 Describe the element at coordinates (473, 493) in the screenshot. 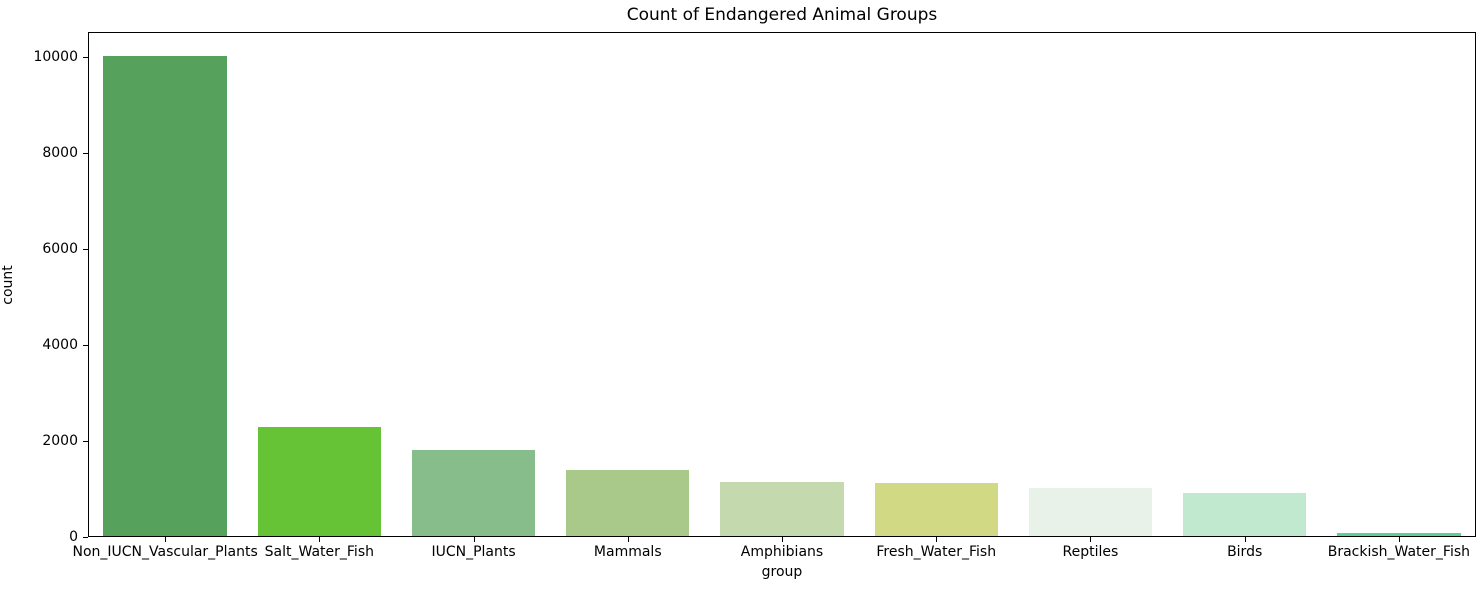

I see `bar-iucn_plants` at that location.